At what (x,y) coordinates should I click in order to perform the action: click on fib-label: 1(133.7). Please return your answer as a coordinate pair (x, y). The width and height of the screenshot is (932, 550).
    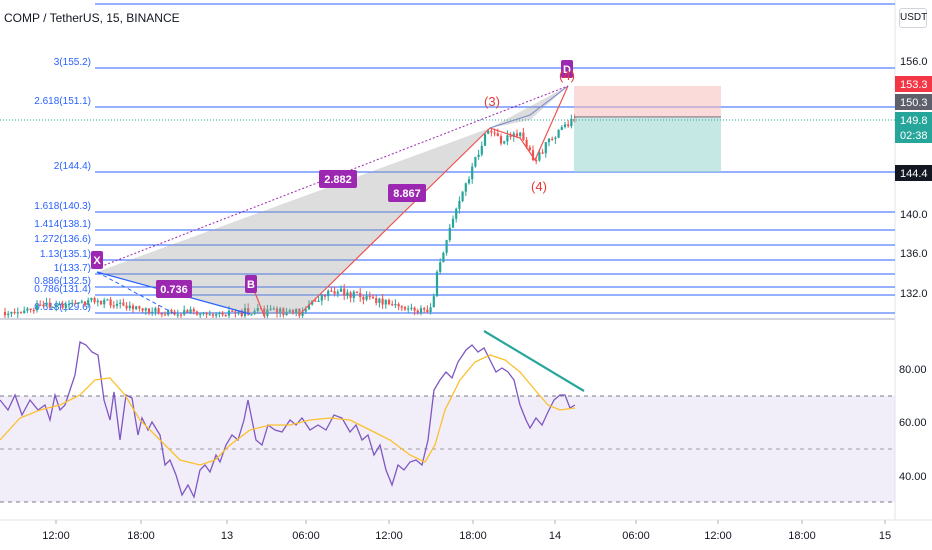
    Looking at the image, I should click on (72, 268).